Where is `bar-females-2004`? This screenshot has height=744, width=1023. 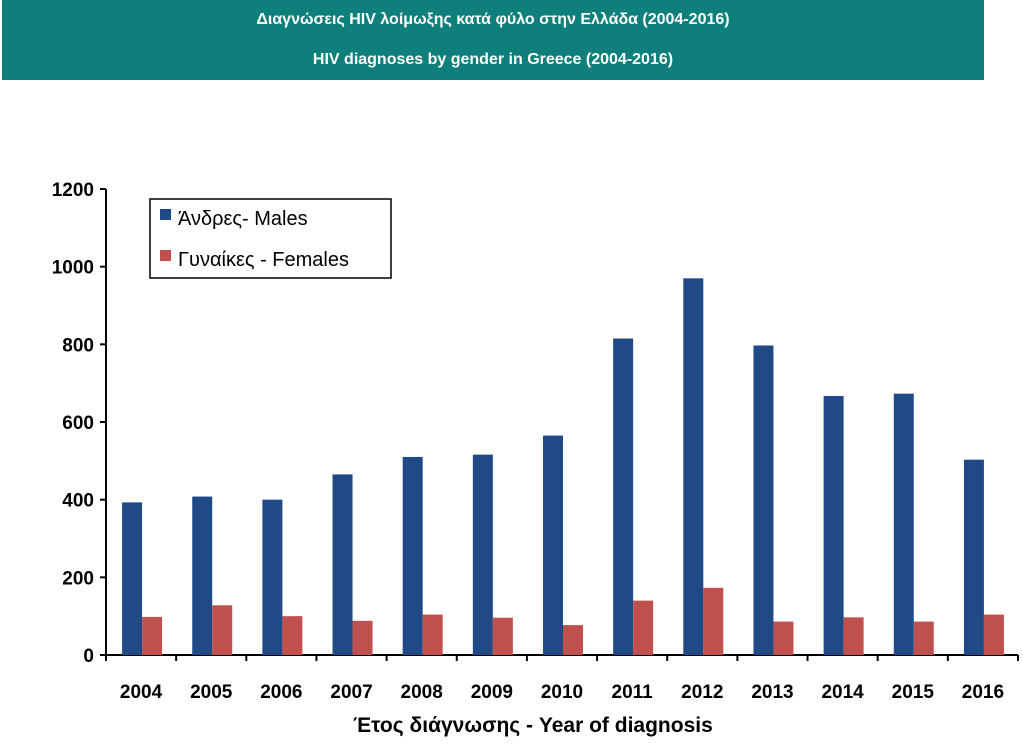 bar-females-2004 is located at coordinates (152, 635).